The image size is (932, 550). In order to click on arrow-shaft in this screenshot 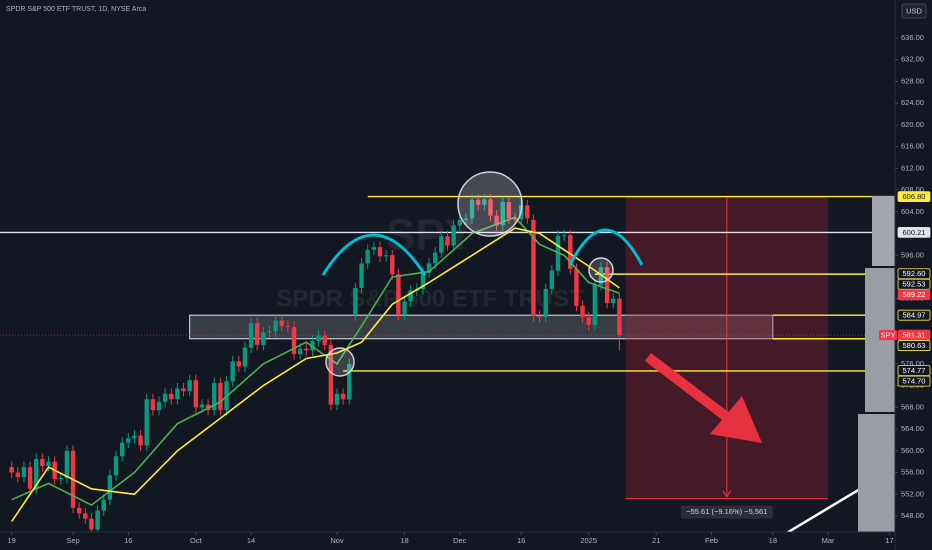, I will do `click(688, 387)`.